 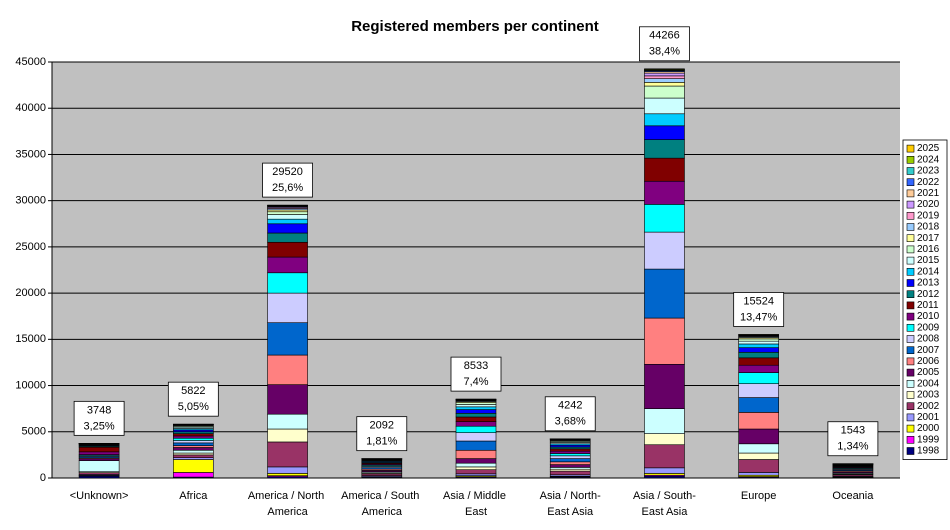 I want to click on y-tick-label: 10000, so click(x=30, y=385).